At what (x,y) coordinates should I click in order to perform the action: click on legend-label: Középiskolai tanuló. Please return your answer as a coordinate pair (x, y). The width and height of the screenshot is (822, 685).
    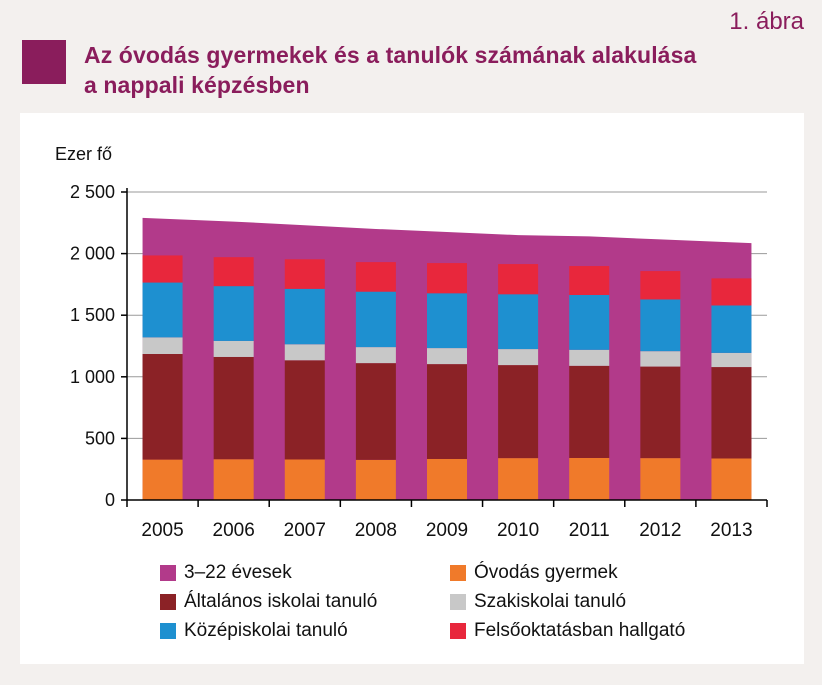
    Looking at the image, I should click on (266, 630).